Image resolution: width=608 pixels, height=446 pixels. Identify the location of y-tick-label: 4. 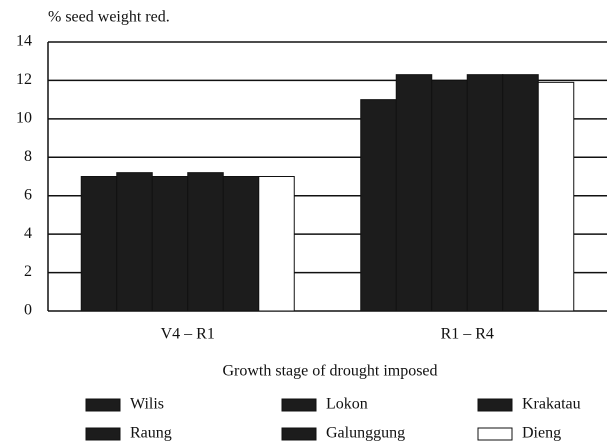
(28, 233).